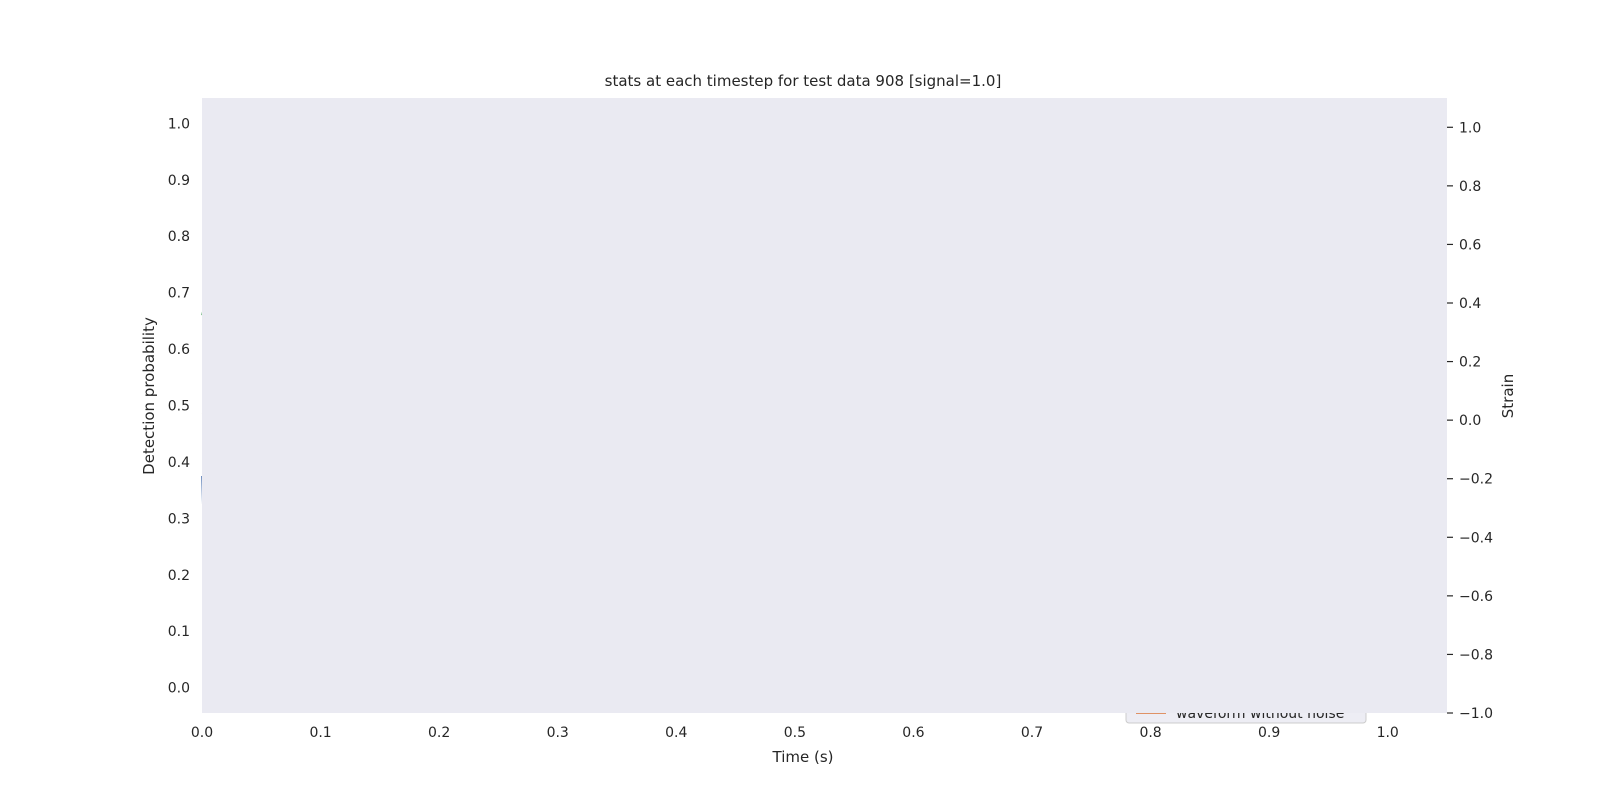  Describe the element at coordinates (1150, 733) in the screenshot. I see `x-tick-label: 0.8` at that location.